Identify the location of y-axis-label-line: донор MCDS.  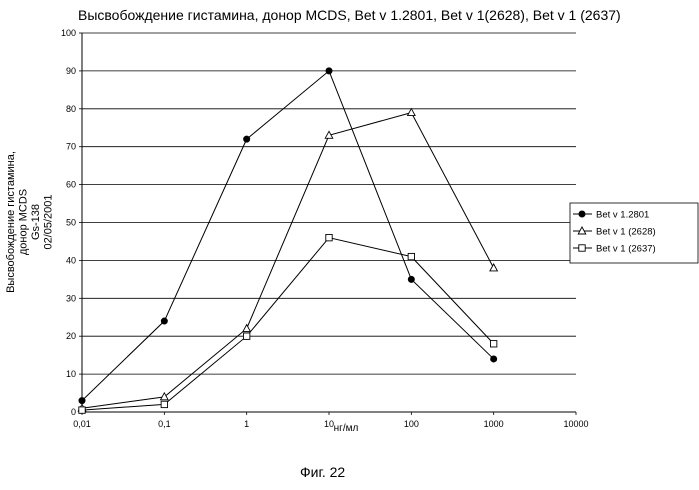
(24, 222).